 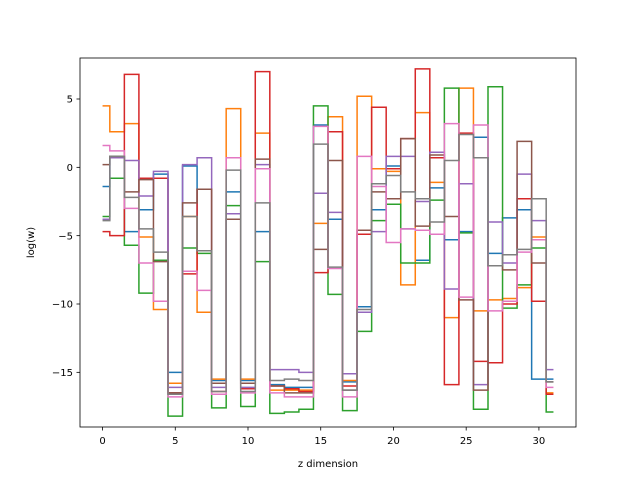 I want to click on x-tick-label: 15, so click(x=320, y=441).